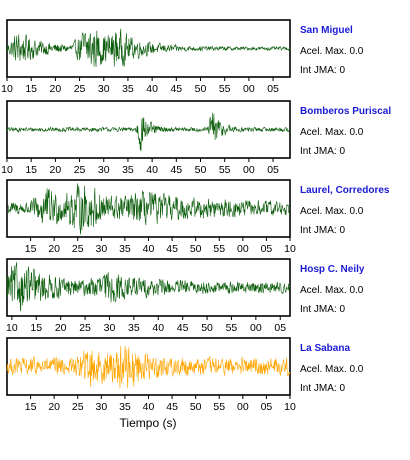  Describe the element at coordinates (249, 89) in the screenshot. I see `tick-label-0-10: 00` at that location.